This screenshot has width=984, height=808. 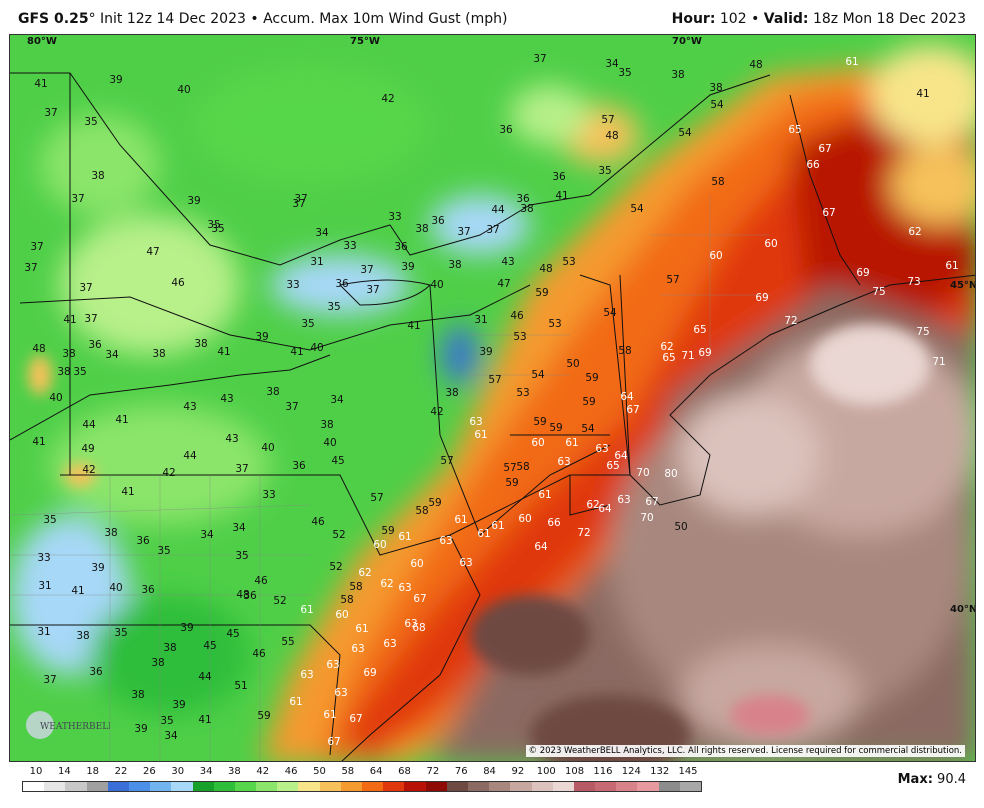 What do you see at coordinates (89, 425) in the screenshot?
I see `gust-label: 44` at bounding box center [89, 425].